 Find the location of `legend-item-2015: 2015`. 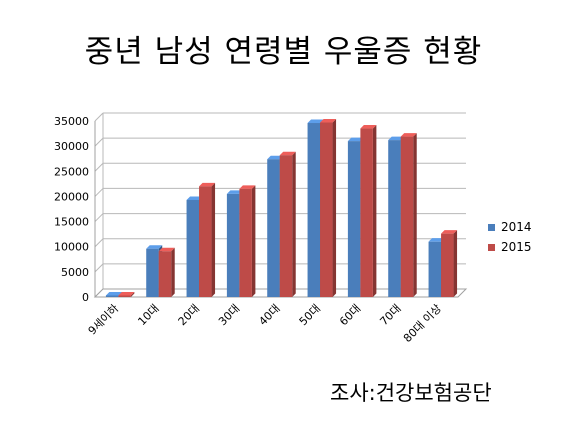

legend-item-2015: 2015 is located at coordinates (510, 247).